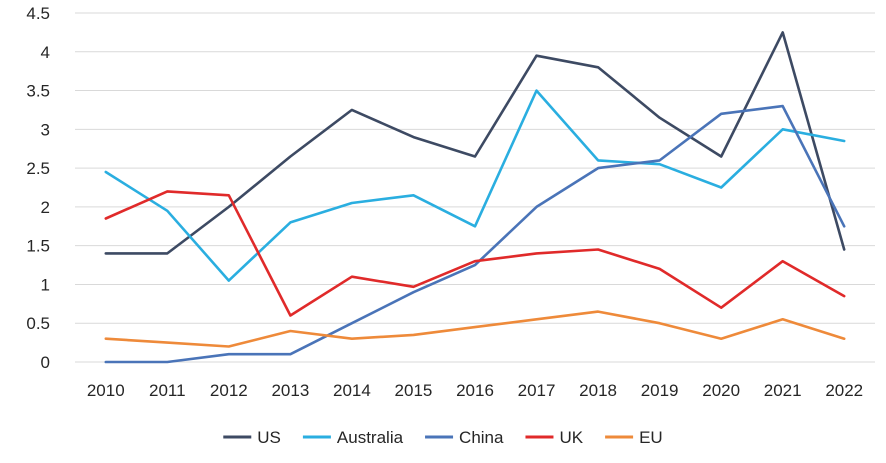 Image resolution: width=886 pixels, height=463 pixels. I want to click on y-tick-label: 1, so click(45, 284).